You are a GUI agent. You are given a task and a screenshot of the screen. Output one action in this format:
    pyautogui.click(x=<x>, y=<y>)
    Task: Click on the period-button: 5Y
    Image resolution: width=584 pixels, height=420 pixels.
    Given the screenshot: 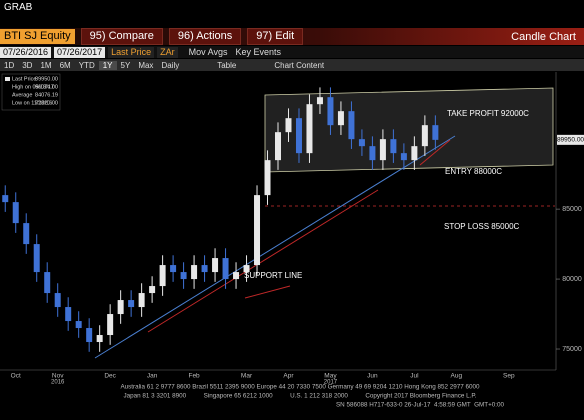 What is the action you would take?
    pyautogui.click(x=125, y=65)
    